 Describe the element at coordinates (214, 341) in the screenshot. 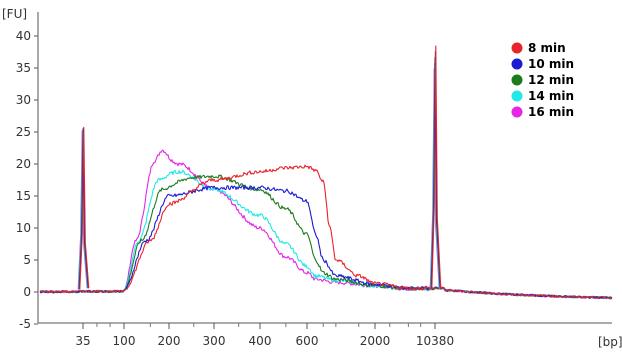

I see `x-tick-label: 300` at that location.